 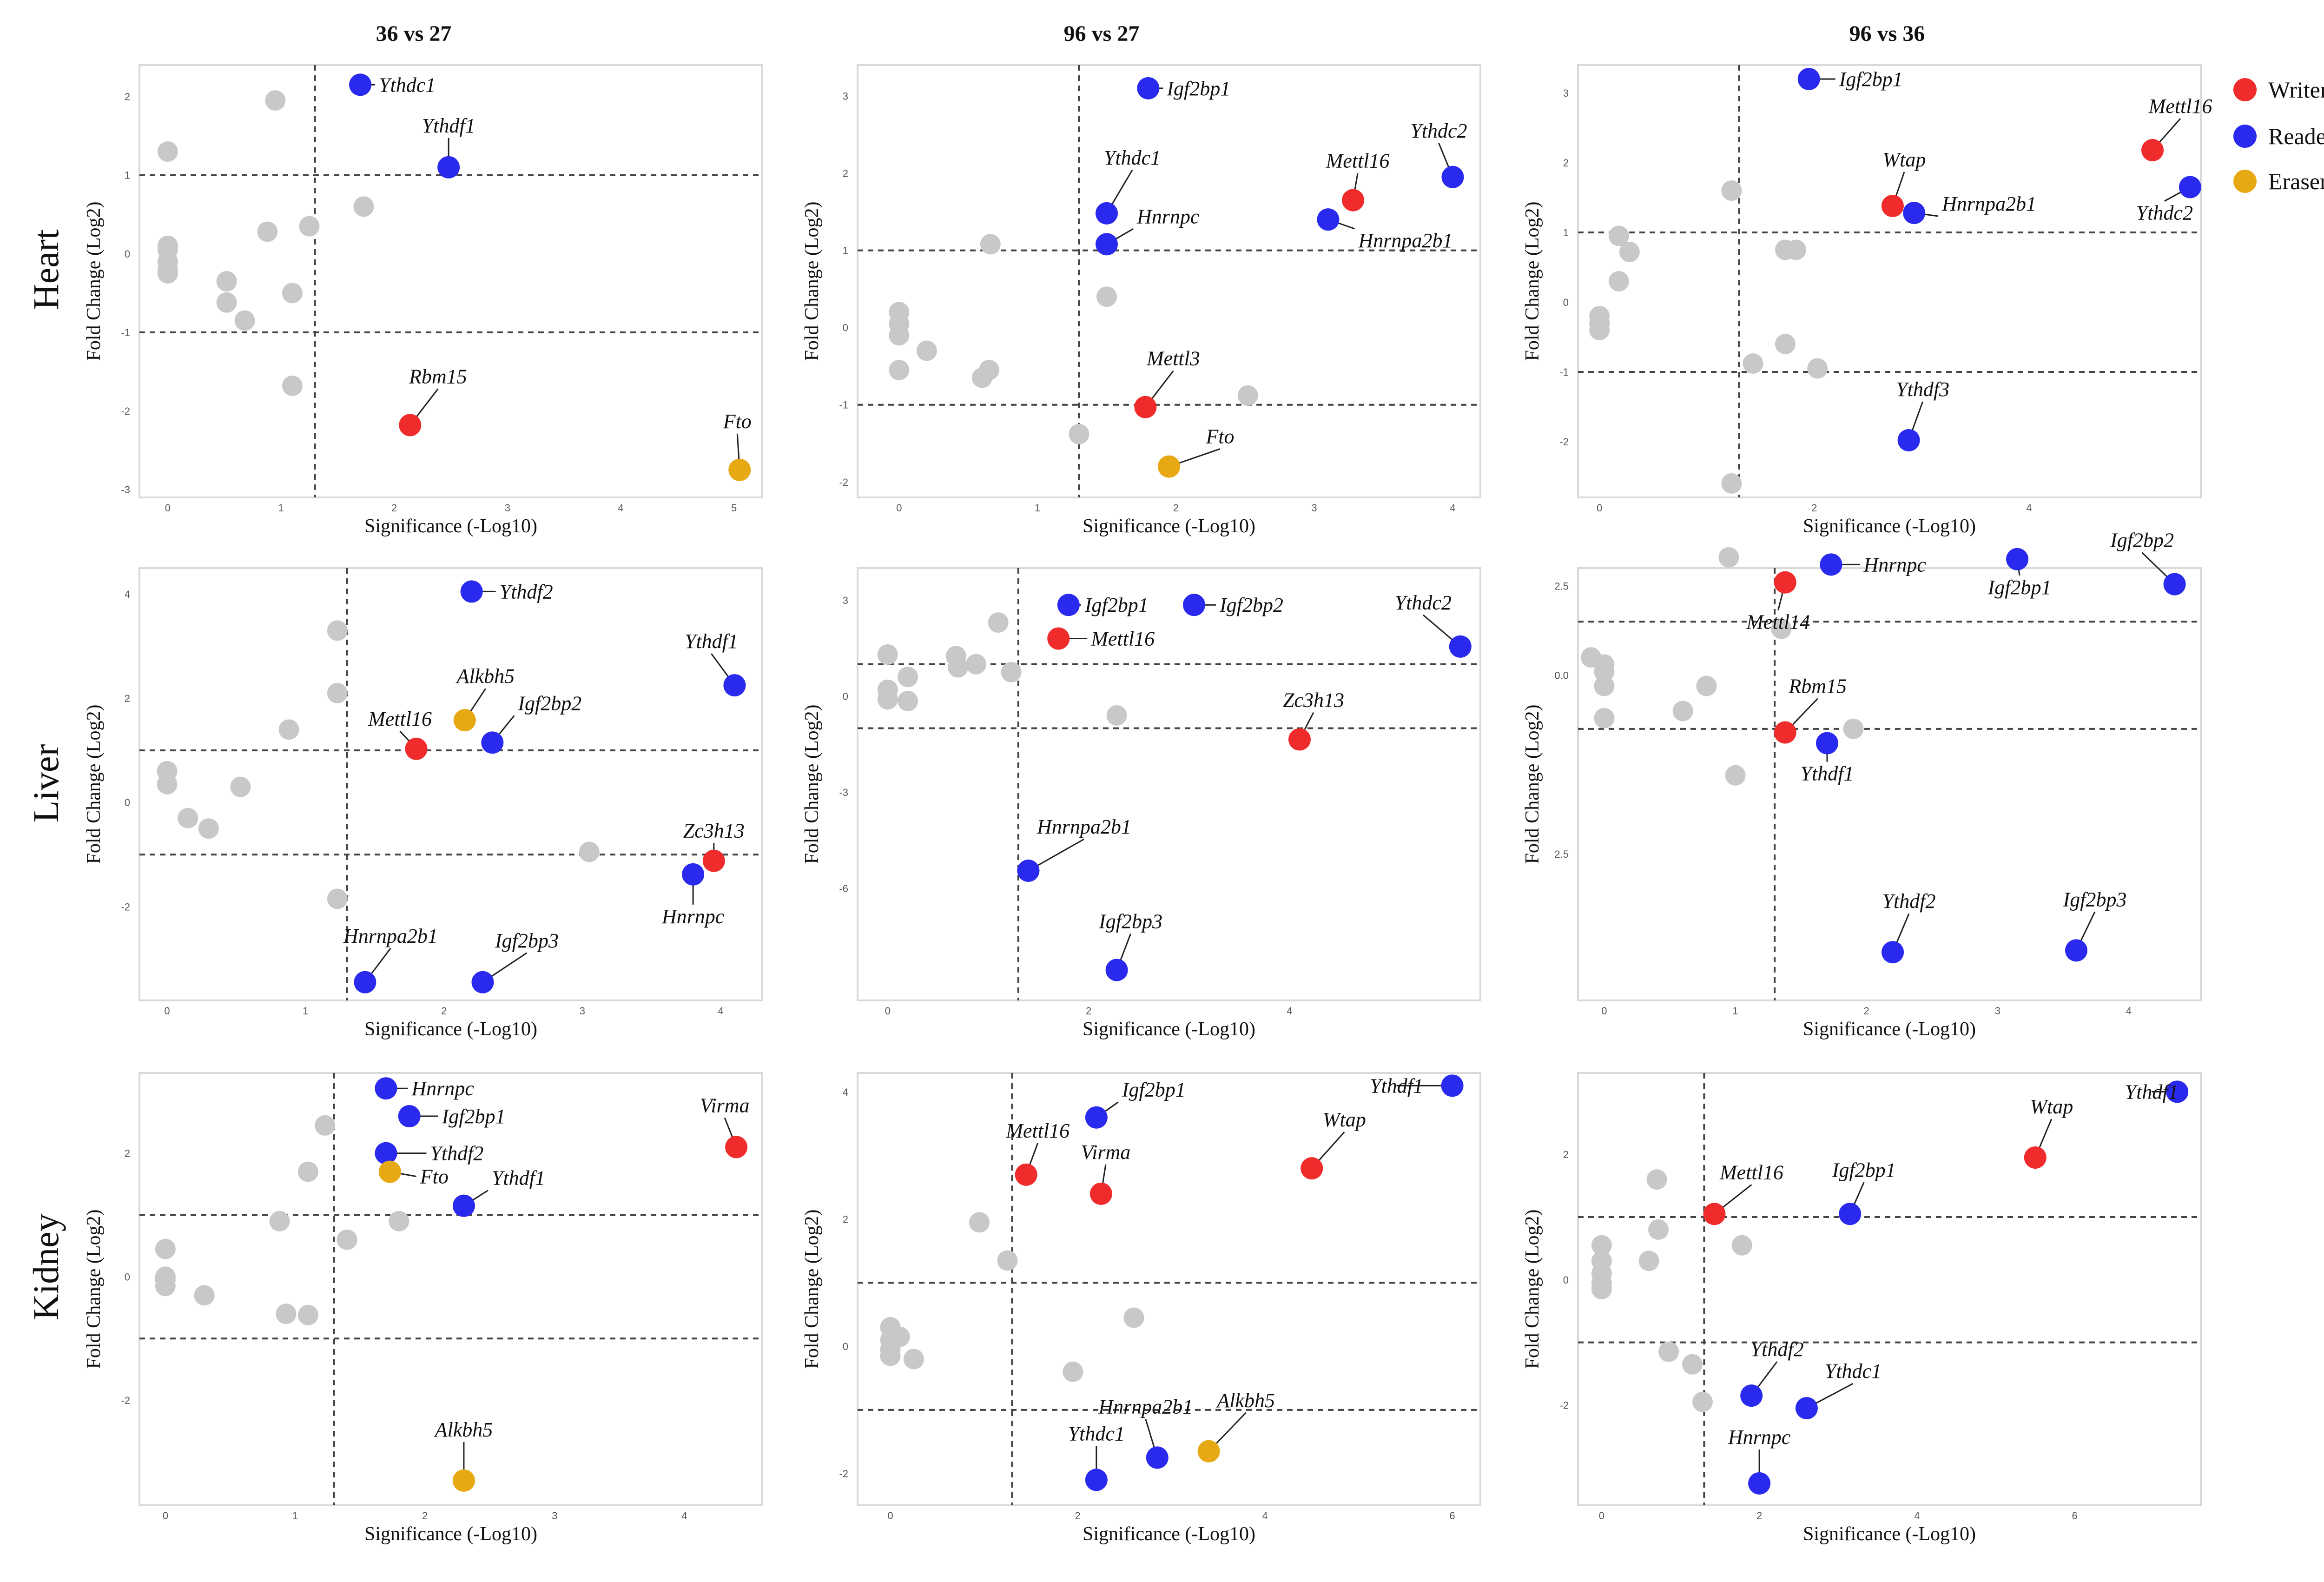 What do you see at coordinates (1107, 213) in the screenshot?
I see `gene-point-ythdc1` at bounding box center [1107, 213].